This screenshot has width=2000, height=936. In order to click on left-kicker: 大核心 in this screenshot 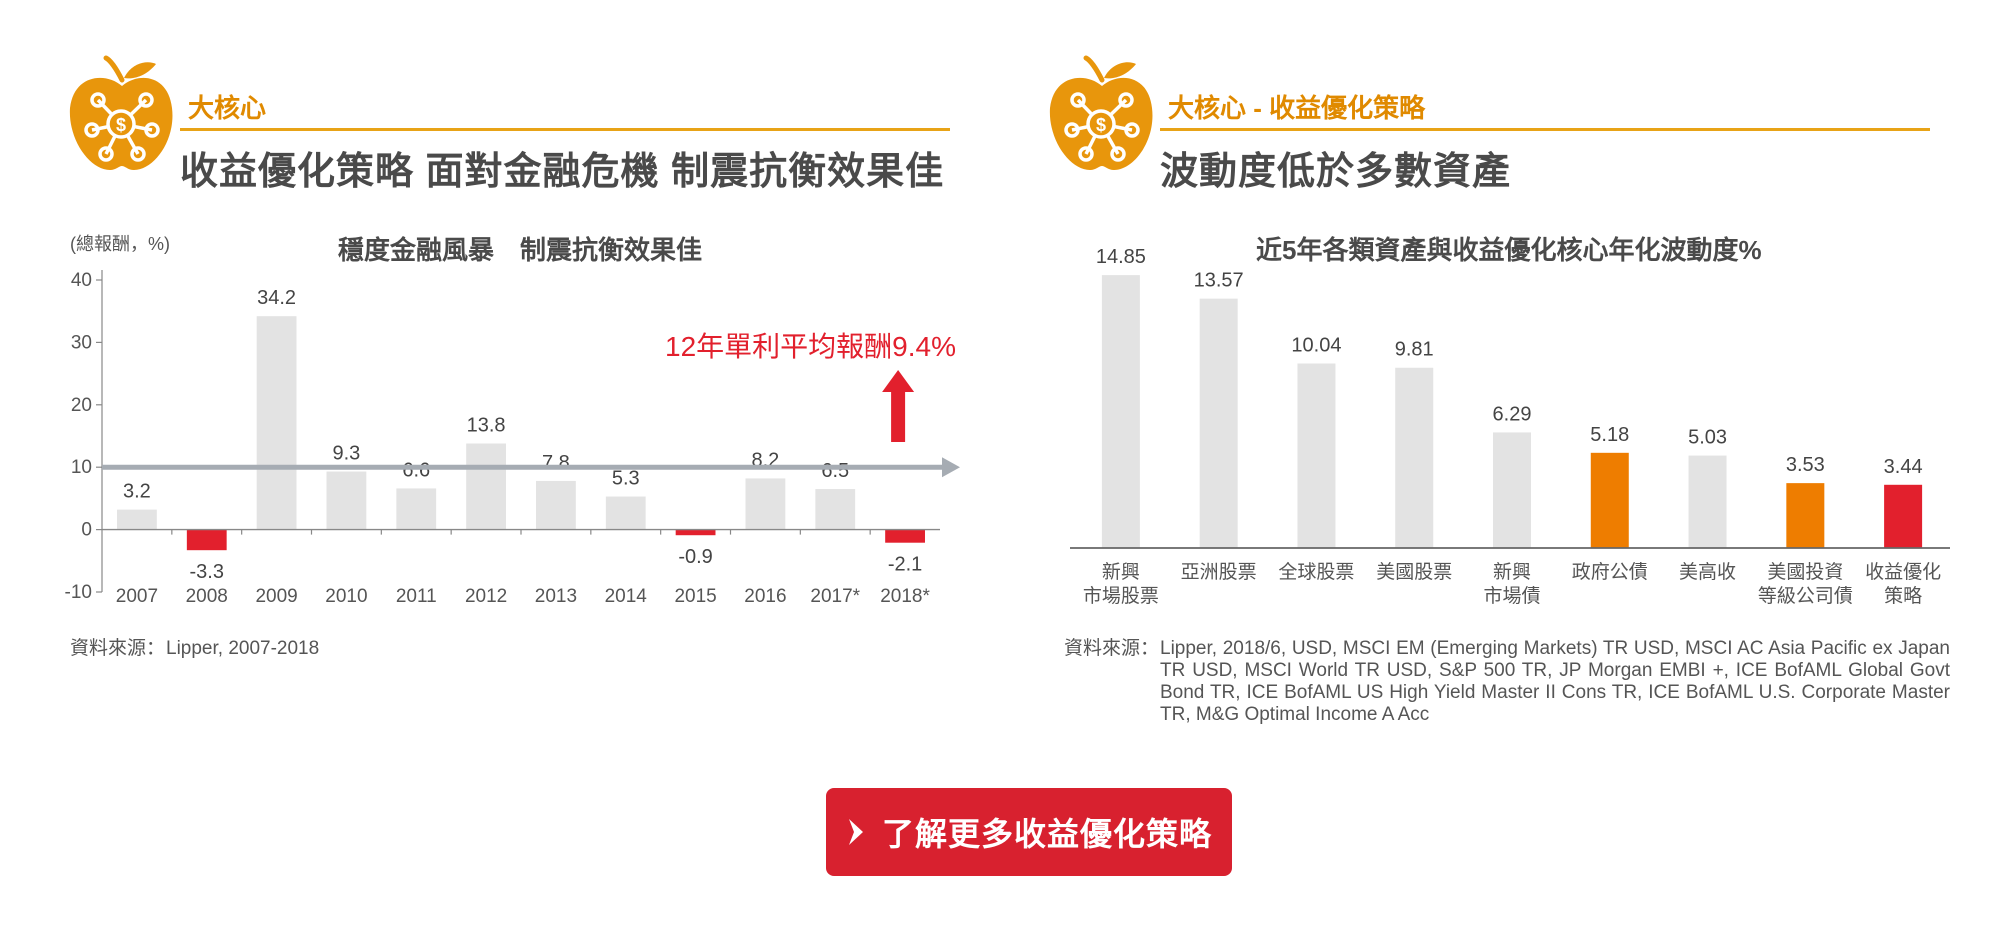, I will do `click(227, 108)`.